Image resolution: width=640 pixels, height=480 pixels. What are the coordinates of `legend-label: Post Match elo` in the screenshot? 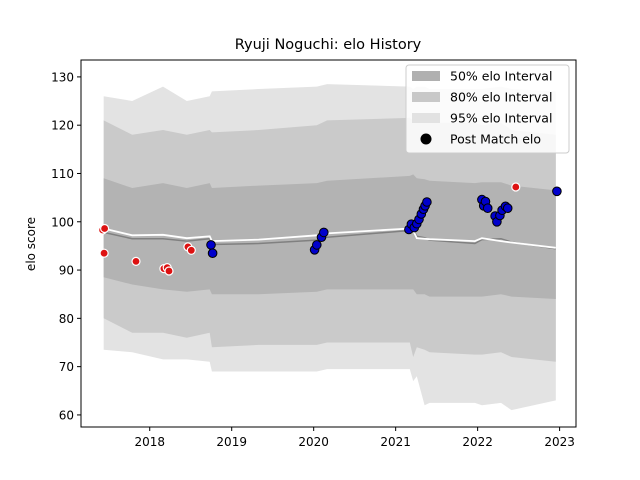 It's located at (495, 139).